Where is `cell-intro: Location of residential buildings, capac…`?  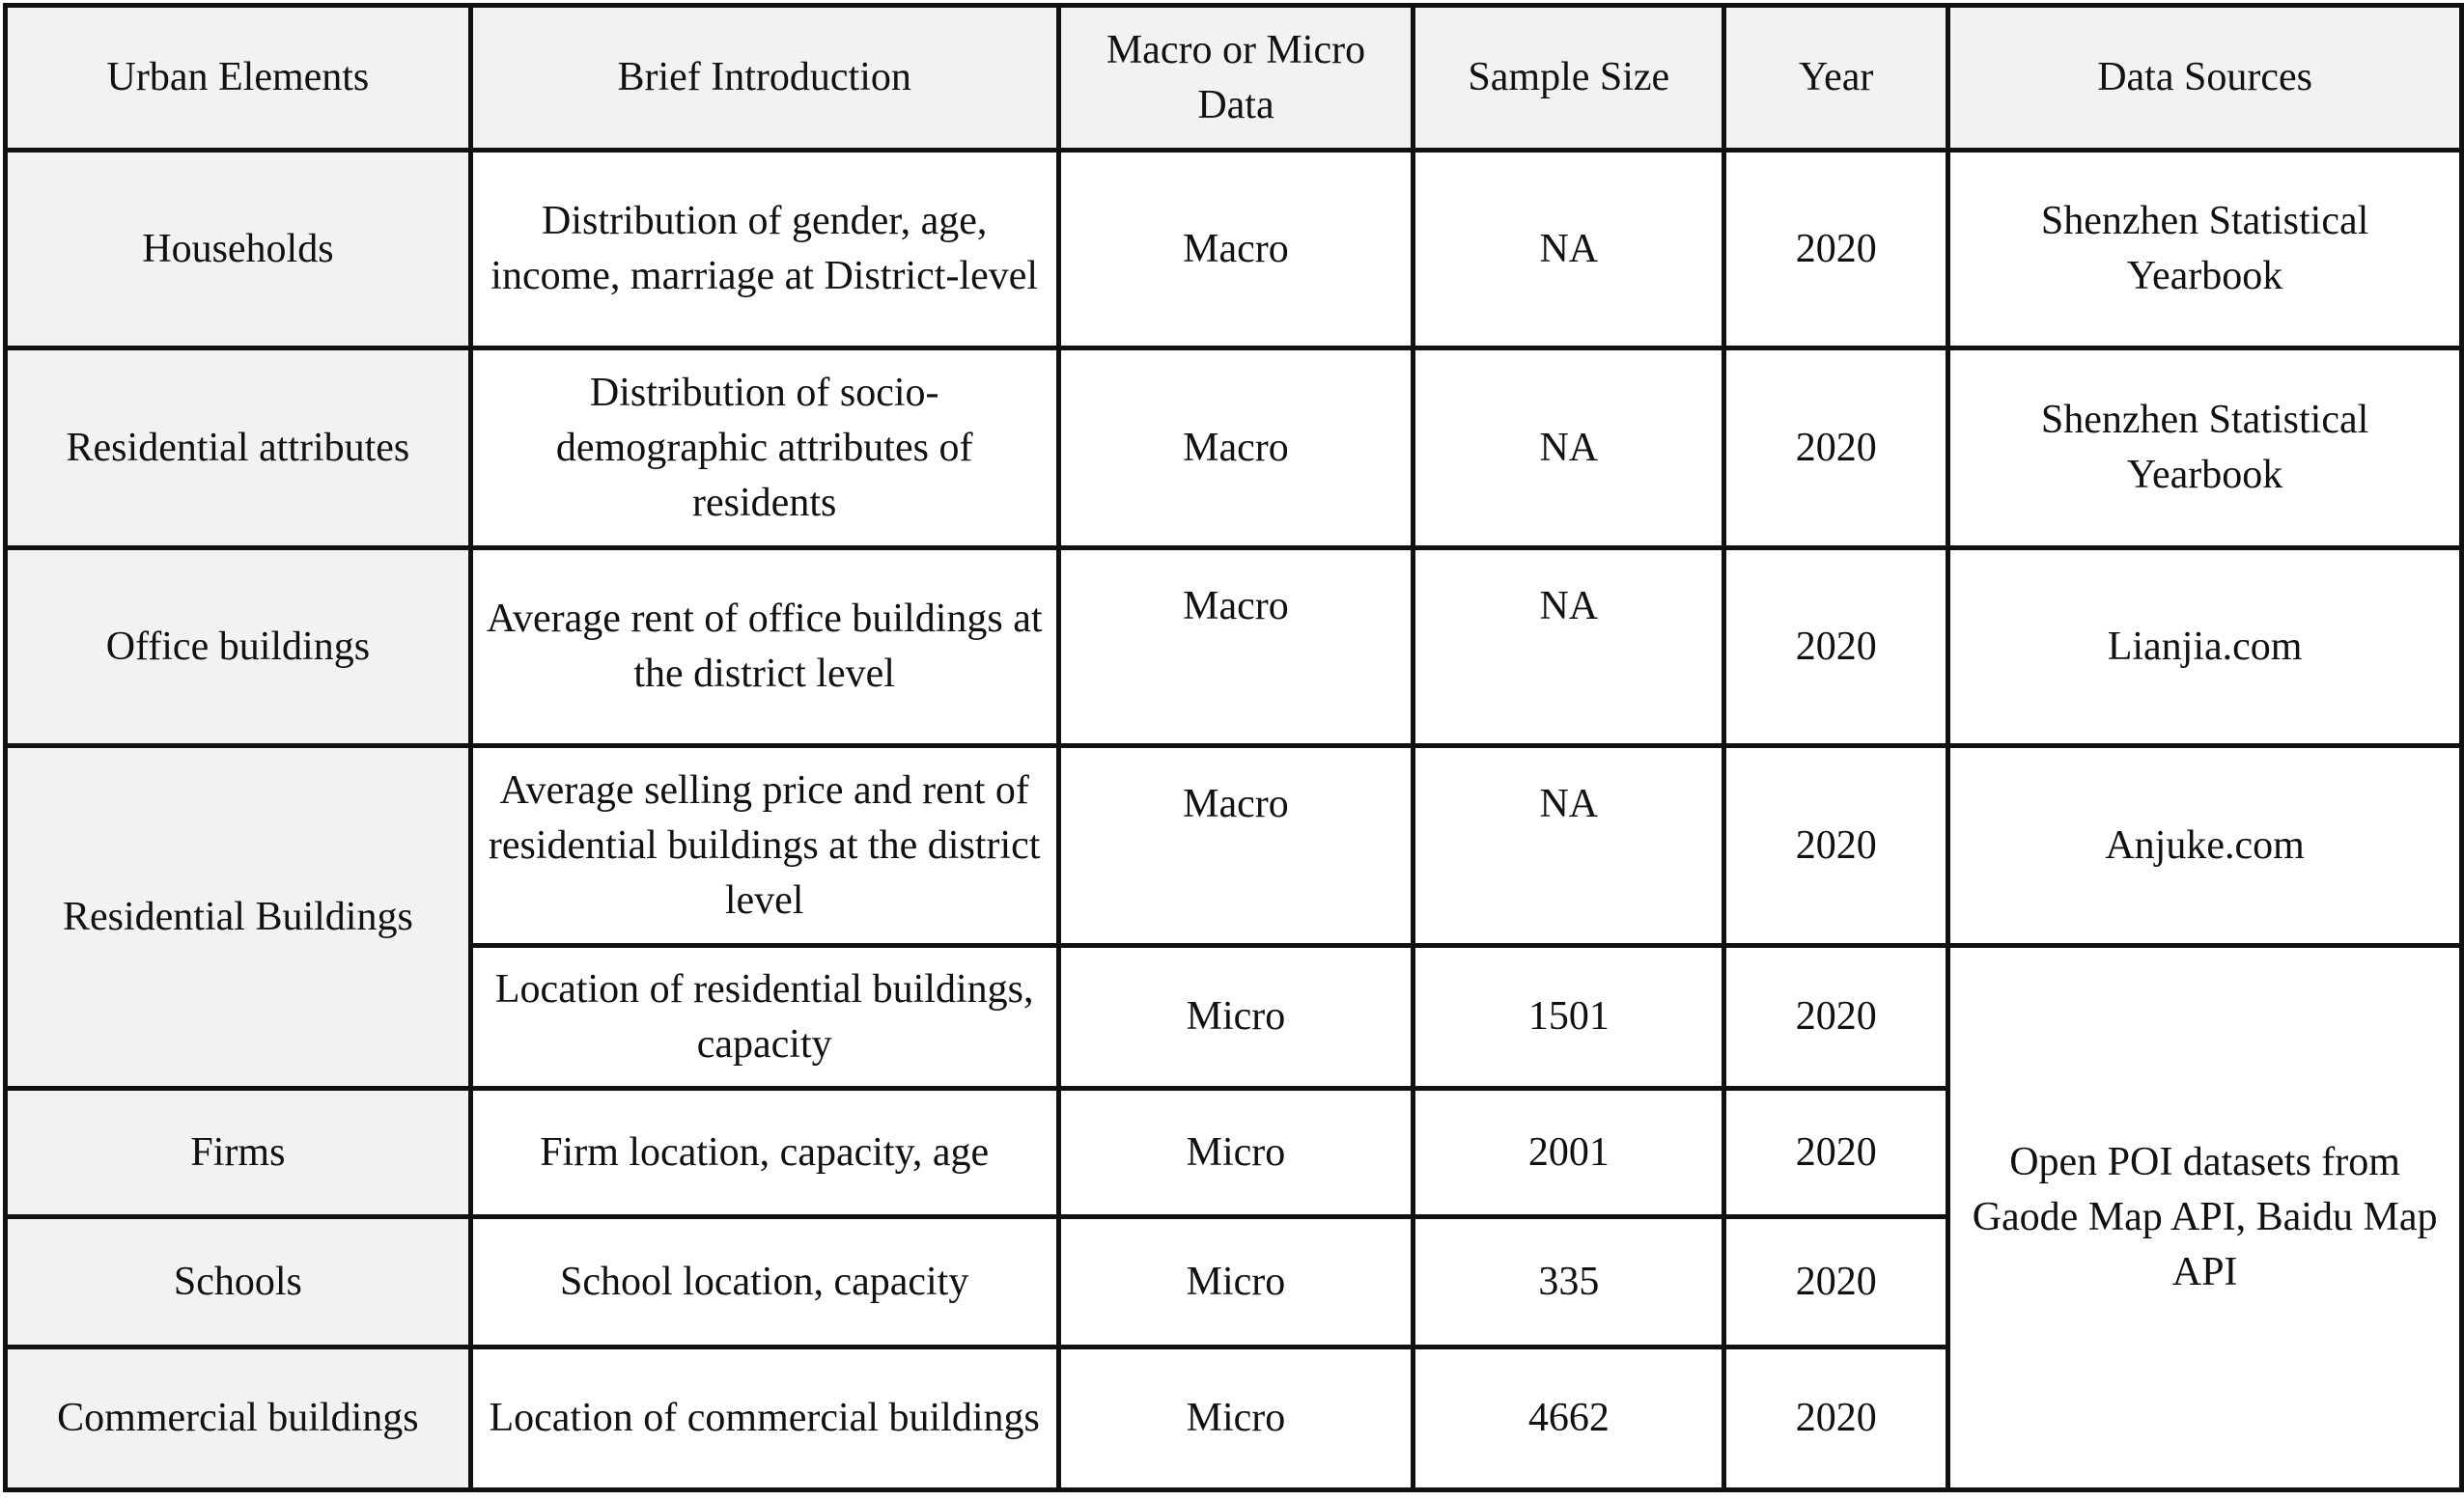
cell-intro: Location of residential buildings, capac… is located at coordinates (764, 1017).